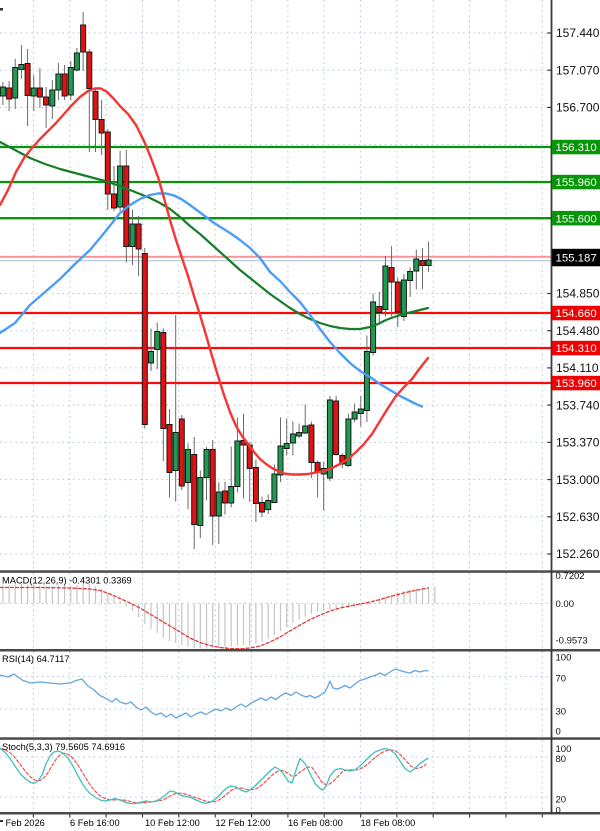 Image resolution: width=600 pixels, height=831 pixels. What do you see at coordinates (578, 554) in the screenshot?
I see `svg-text: 152.260` at bounding box center [578, 554].